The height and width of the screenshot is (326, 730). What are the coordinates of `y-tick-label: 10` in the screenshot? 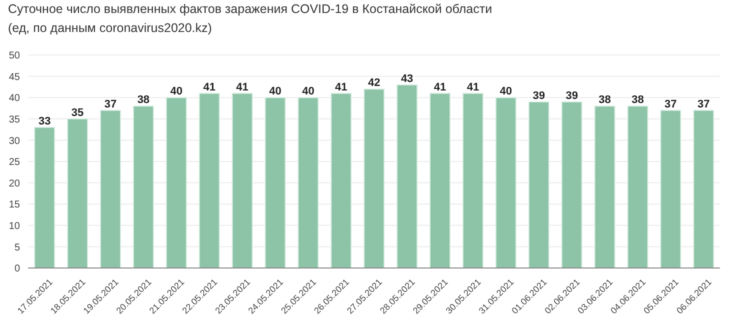 It's located at (14, 226).